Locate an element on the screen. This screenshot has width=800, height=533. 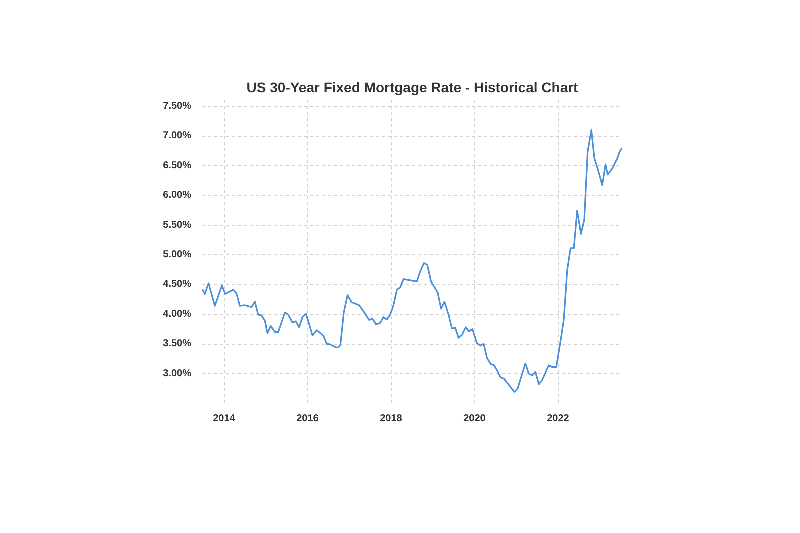
y-tick-label: 5.00% is located at coordinates (177, 254).